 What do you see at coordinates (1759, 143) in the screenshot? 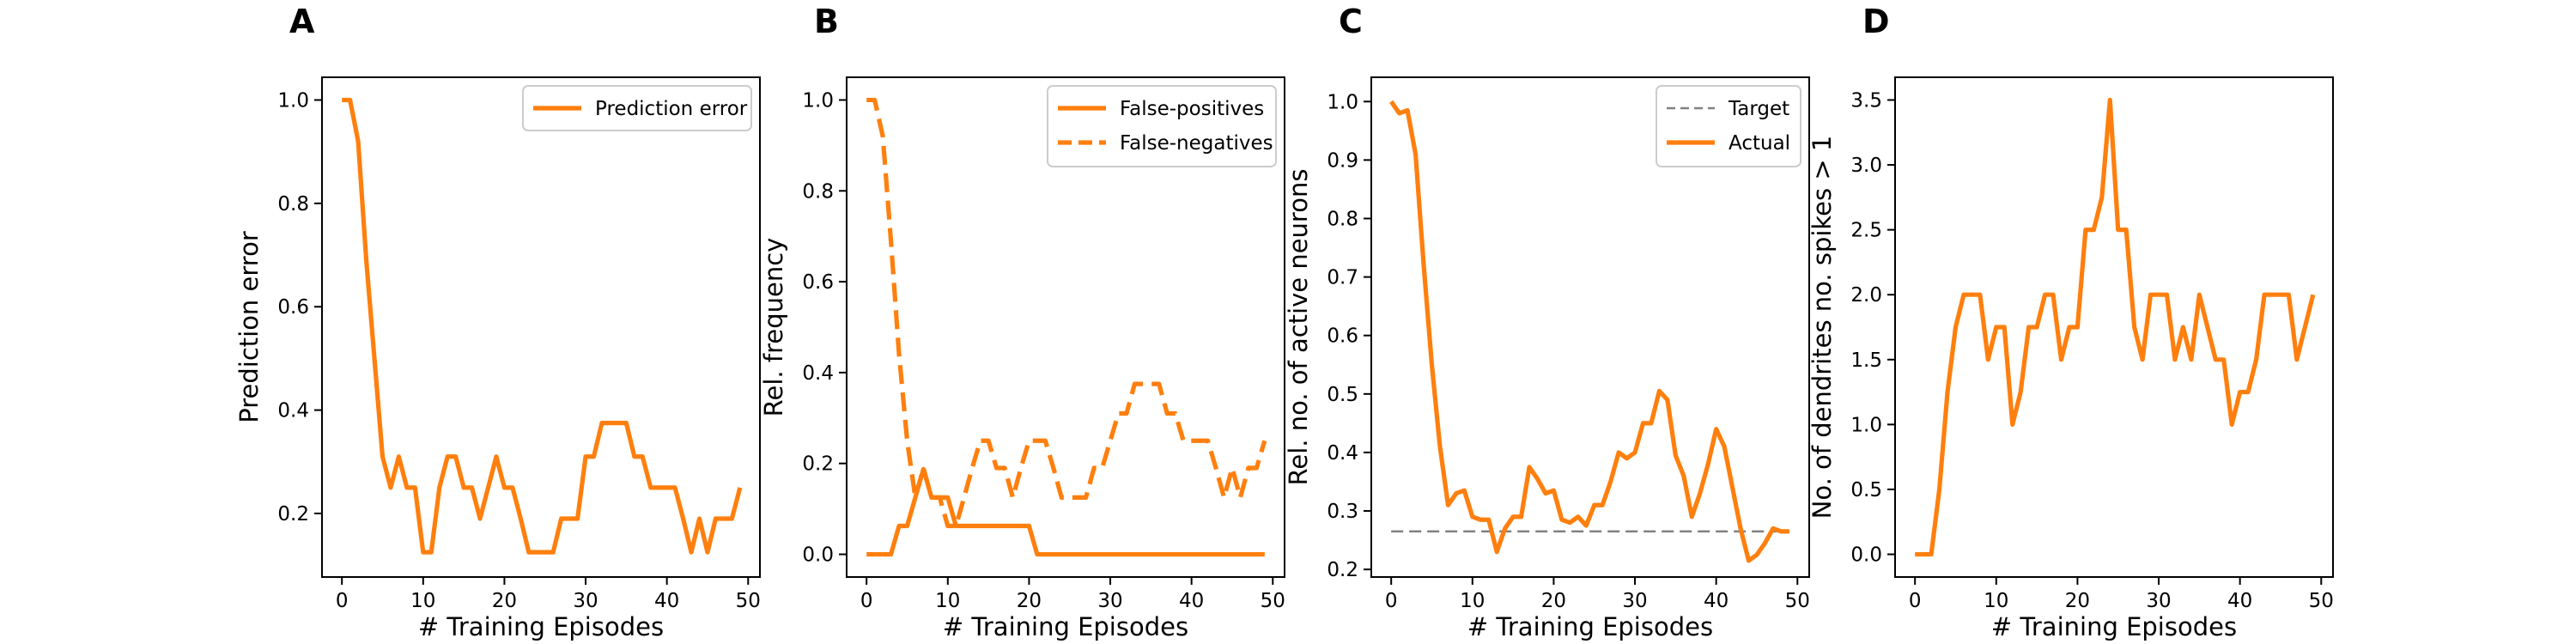
I see `legend-label: Actual` at bounding box center [1759, 143].